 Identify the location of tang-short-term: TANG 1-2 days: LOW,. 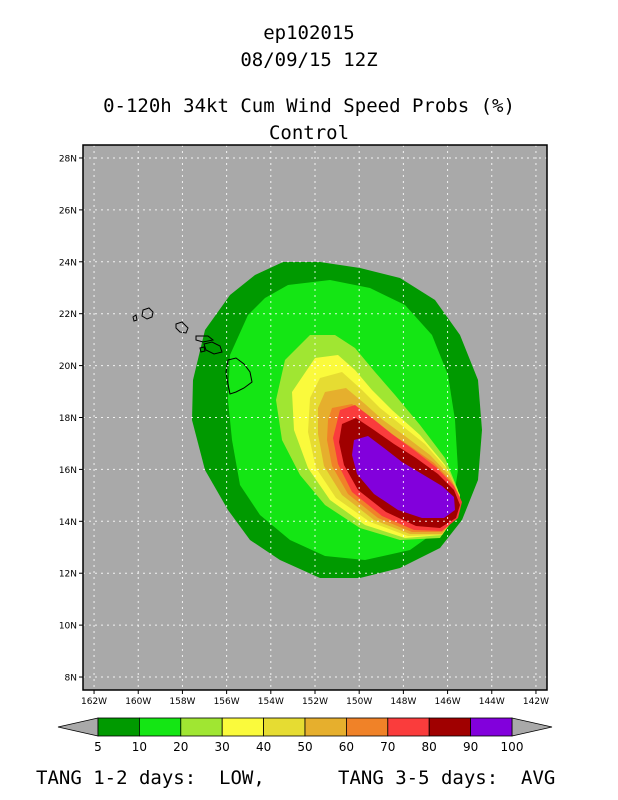
(150, 778).